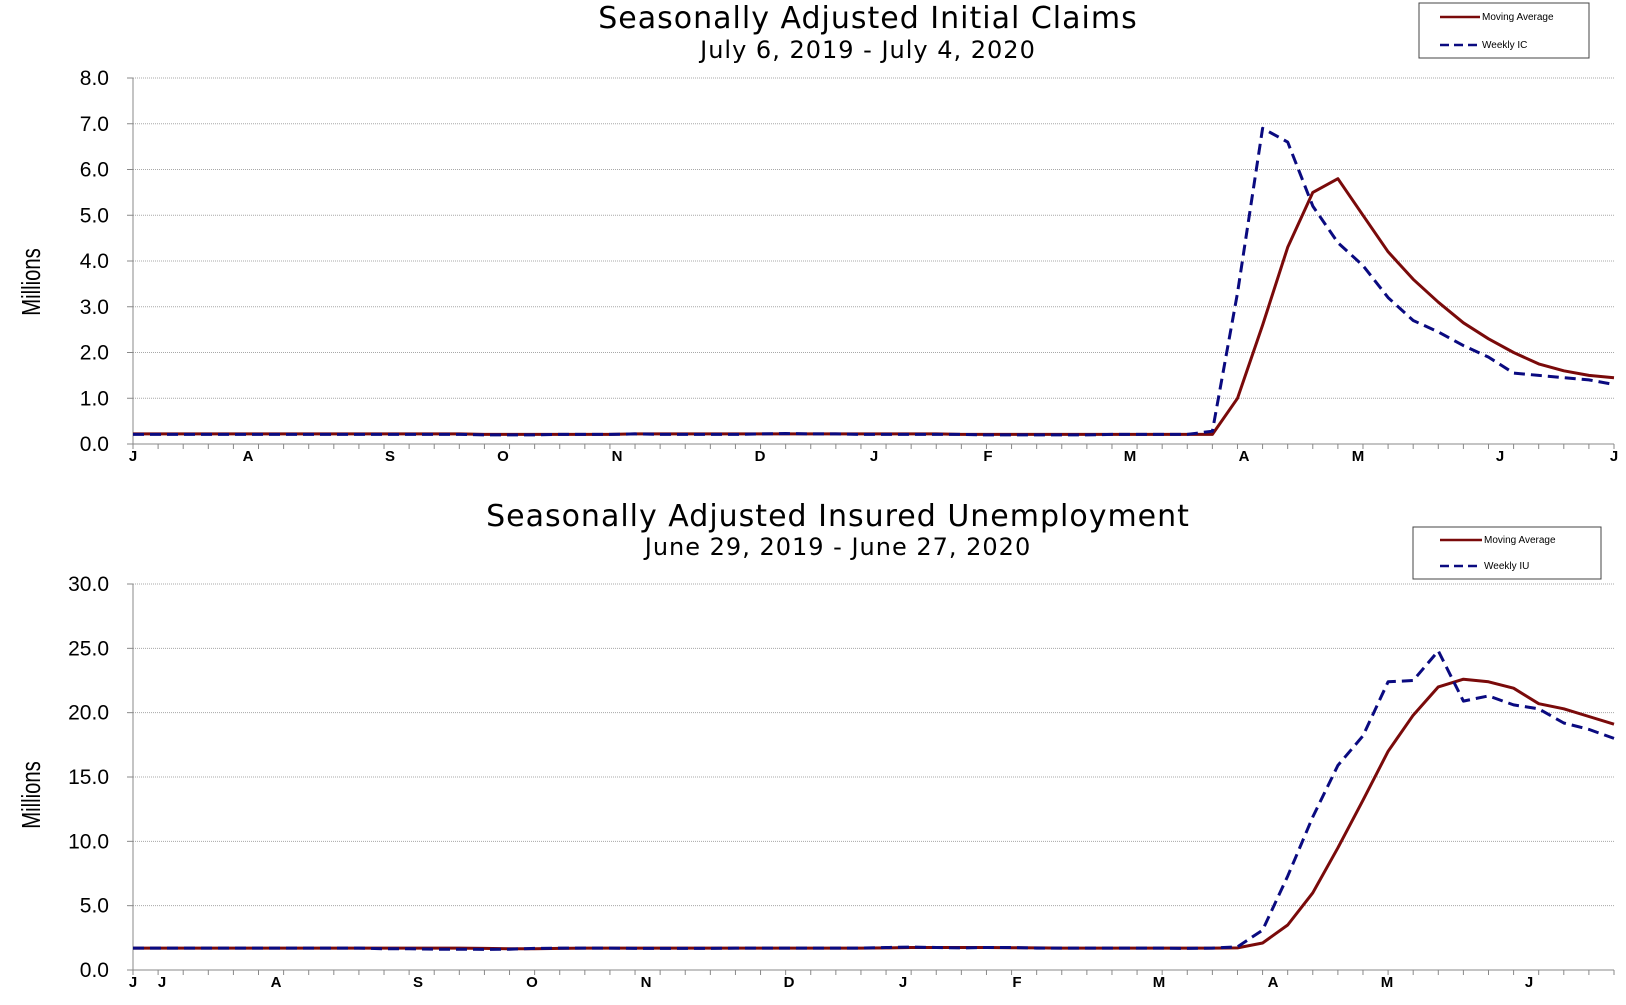 The image size is (1626, 1005). What do you see at coordinates (88, 648) in the screenshot?
I see `y-tick-label: 25.0` at bounding box center [88, 648].